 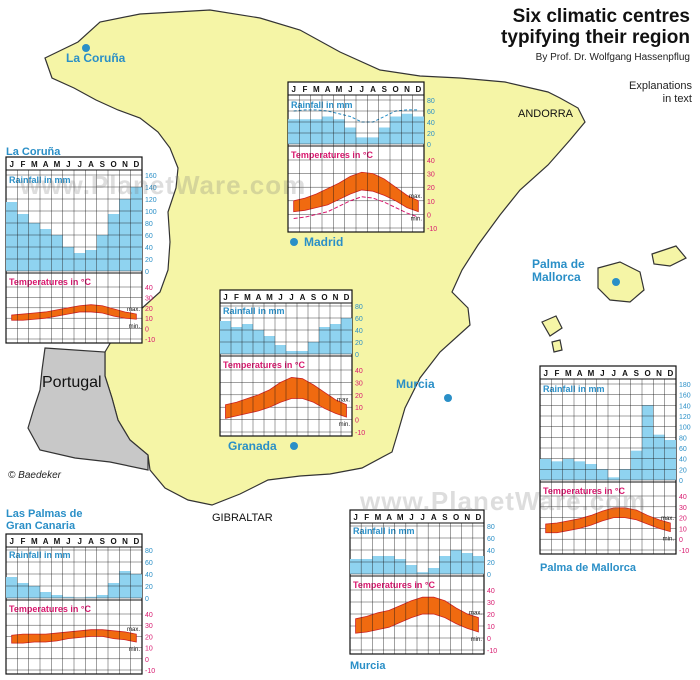 I want to click on label-andorra: ANDORRA, so click(x=546, y=114).